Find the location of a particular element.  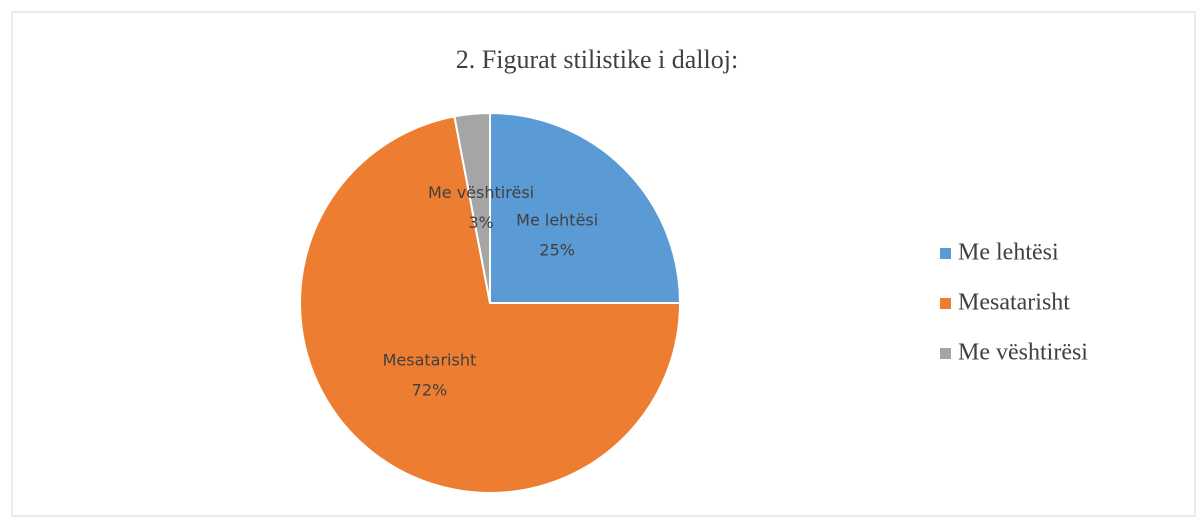

legend-label: Me vështirësi is located at coordinates (1023, 353).